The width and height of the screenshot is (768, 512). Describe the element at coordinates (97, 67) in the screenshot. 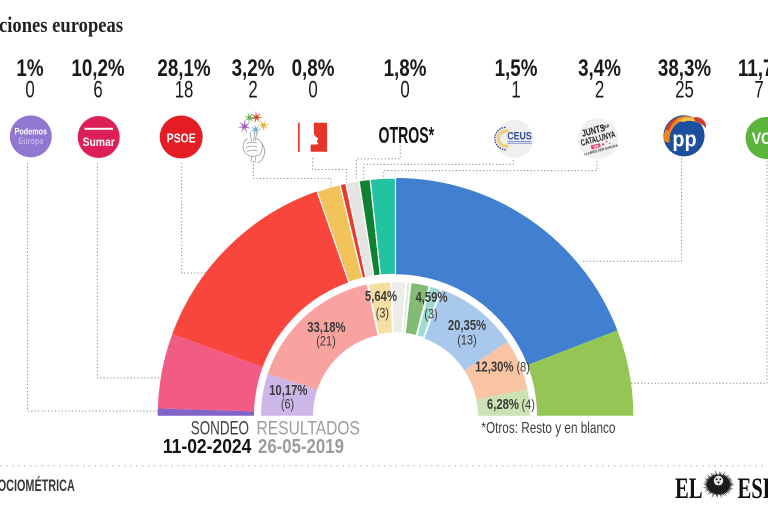

I see `svg-text: 10,2%` at that location.